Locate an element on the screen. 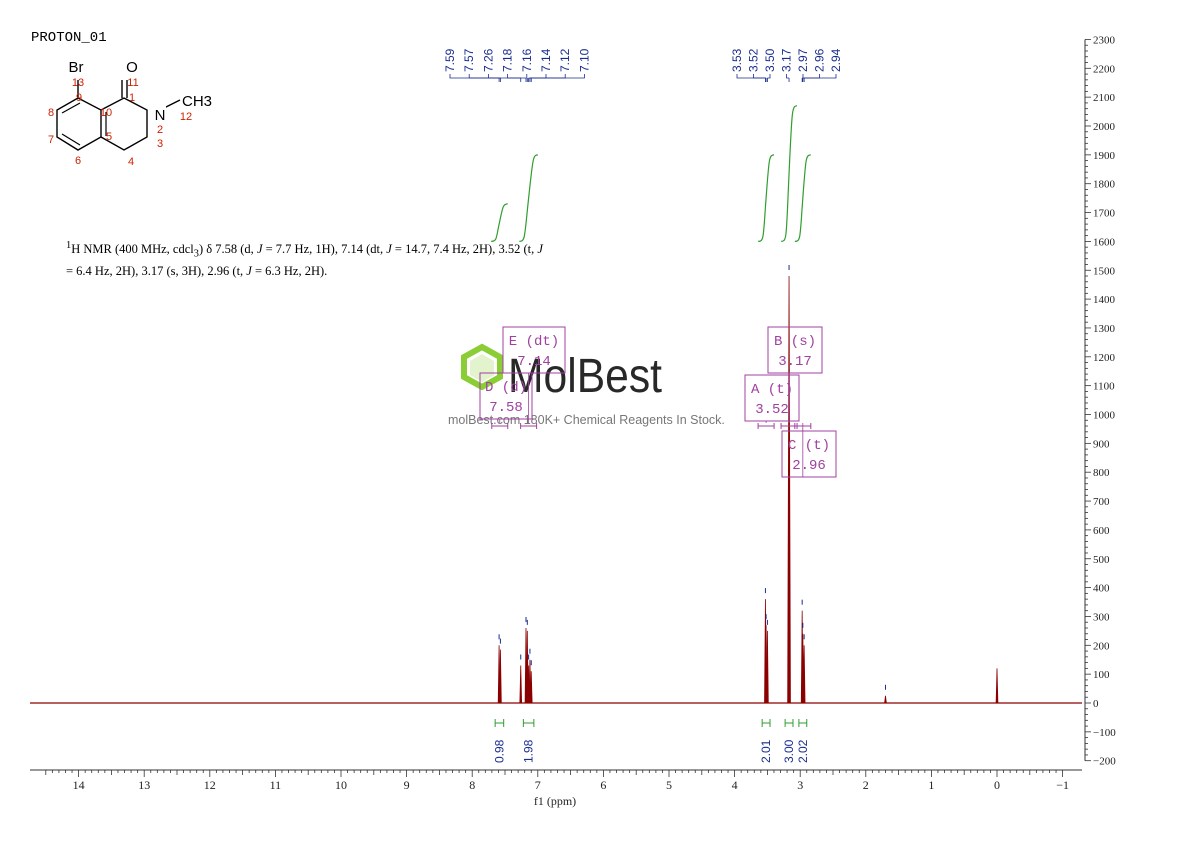 The height and width of the screenshot is (841, 1190). y-tick-label: −100 is located at coordinates (1104, 733).